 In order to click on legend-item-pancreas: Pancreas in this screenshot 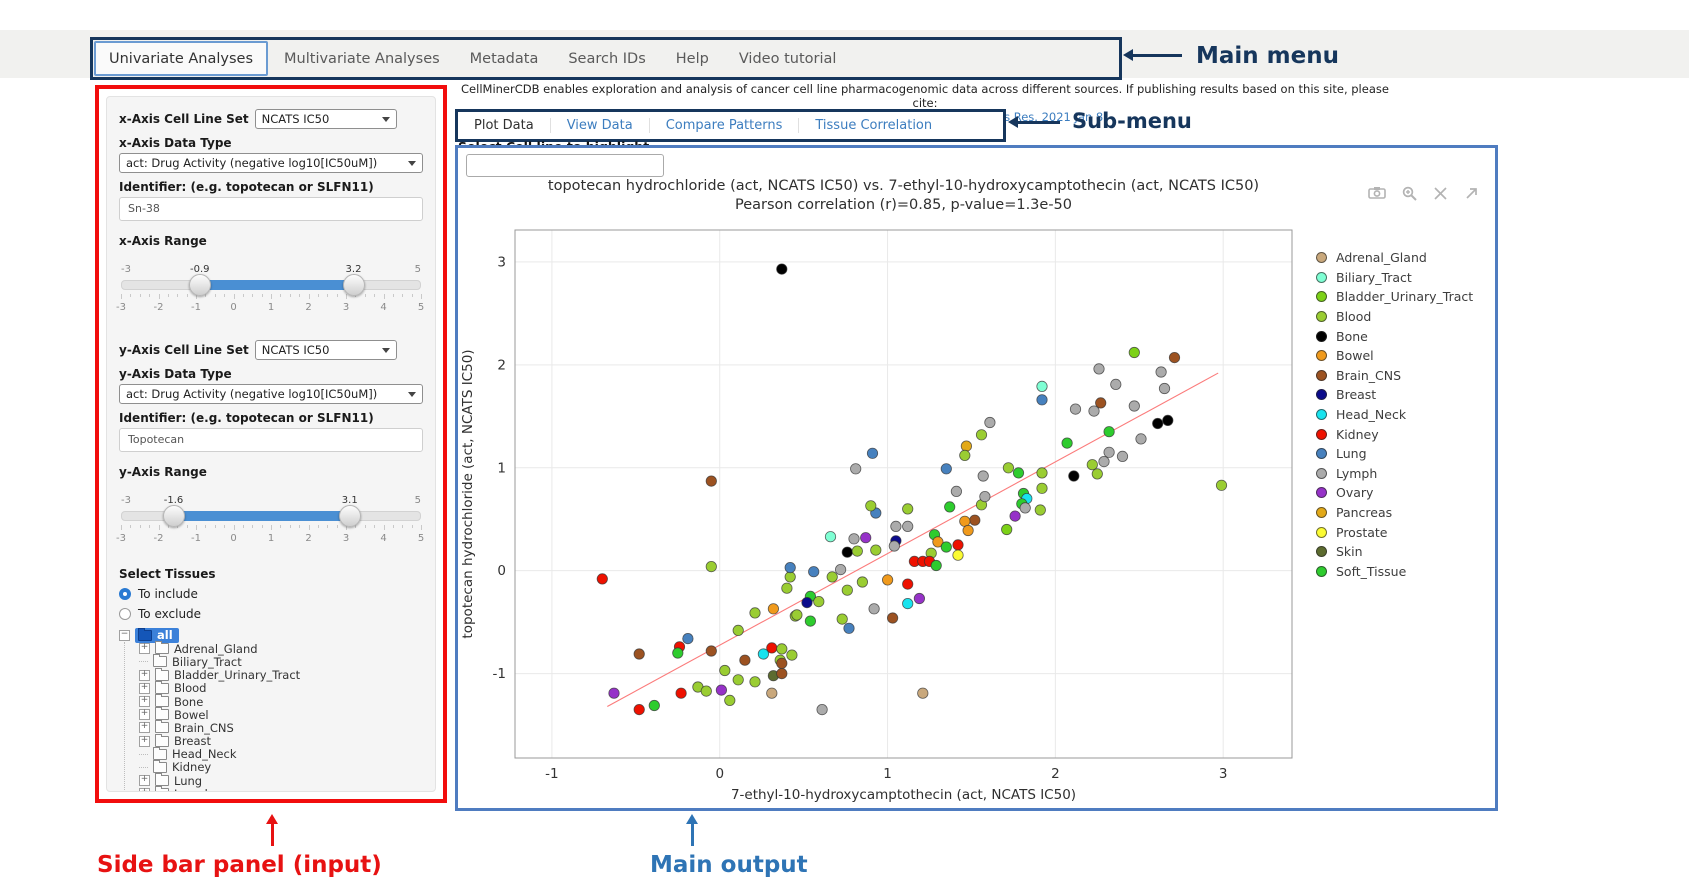, I will do `click(1394, 513)`.